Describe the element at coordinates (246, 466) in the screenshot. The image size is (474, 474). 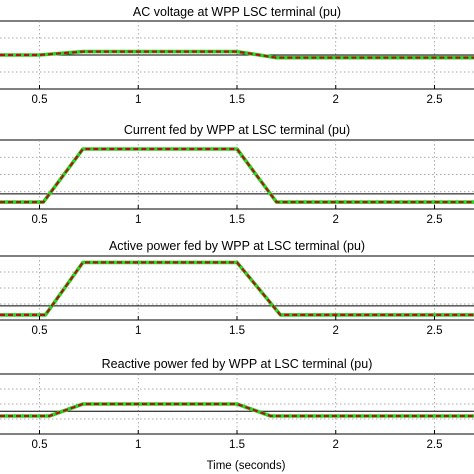
I see `x-axis-label: Time (seconds)` at that location.